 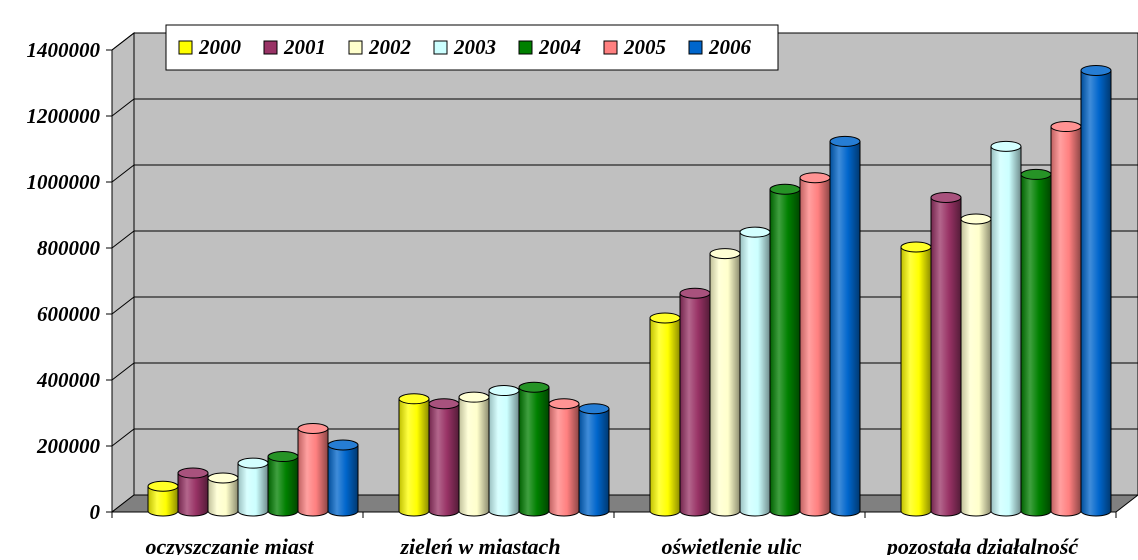 I want to click on legend-label: 2004, so click(x=559, y=47).